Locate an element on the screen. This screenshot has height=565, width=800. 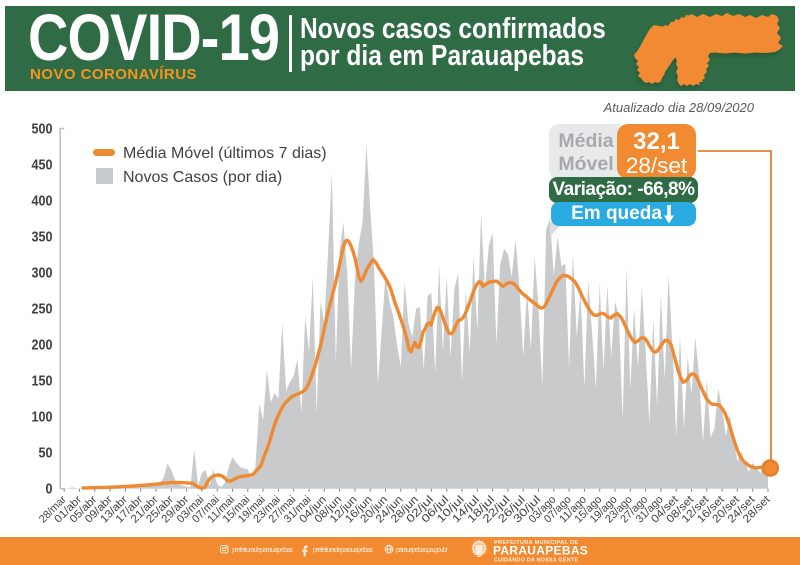
svg-text: 450 is located at coordinates (42, 165).